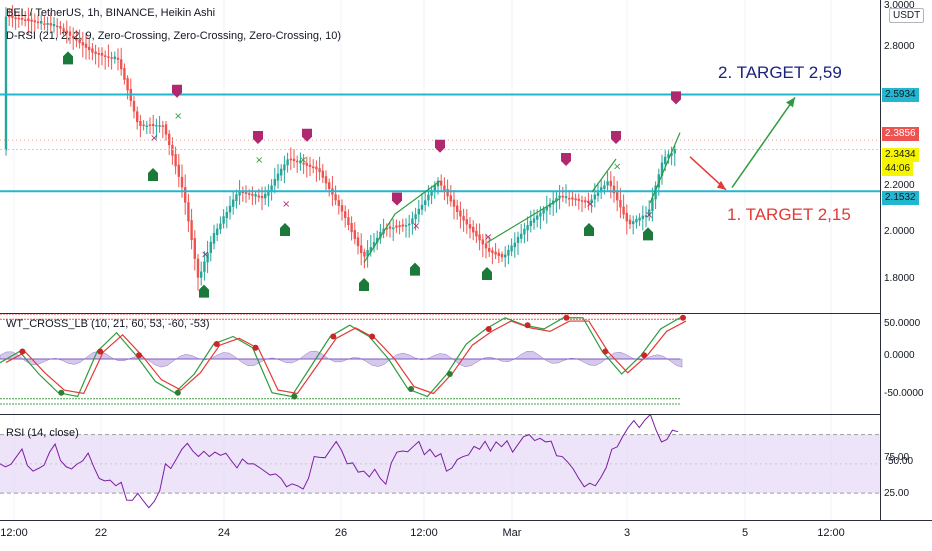 The height and width of the screenshot is (551, 932). Describe the element at coordinates (901, 461) in the screenshot. I see `rsi-y-tick-label: 50.00` at that location.